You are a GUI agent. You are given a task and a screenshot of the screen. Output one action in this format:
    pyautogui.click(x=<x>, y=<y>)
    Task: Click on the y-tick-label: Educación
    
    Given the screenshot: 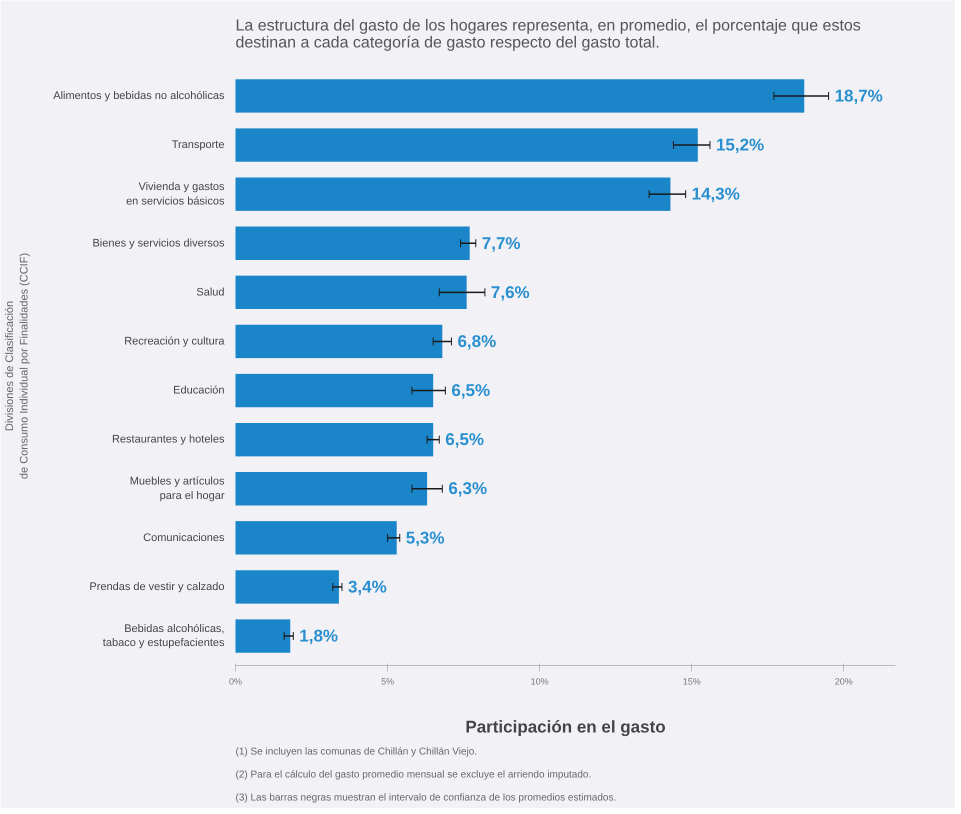 What is the action you would take?
    pyautogui.click(x=199, y=390)
    